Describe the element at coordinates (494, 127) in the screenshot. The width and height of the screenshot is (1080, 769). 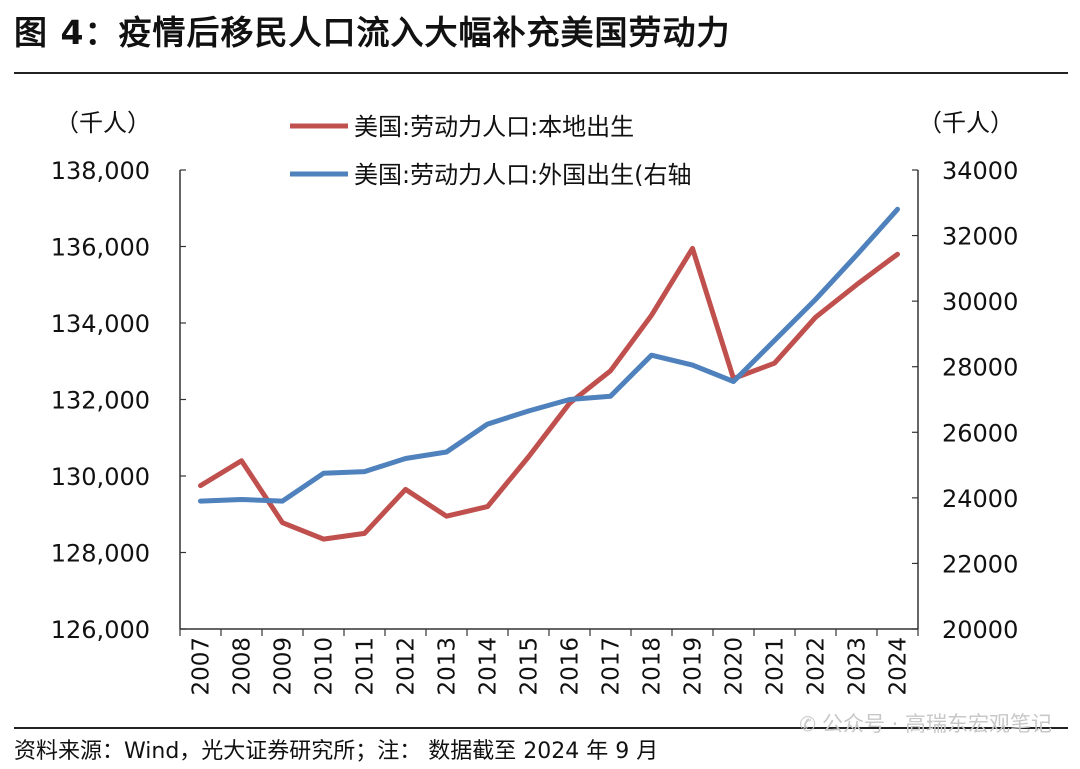
I see `legend-label-1: 美国:劳动力人口:本地出生` at that location.